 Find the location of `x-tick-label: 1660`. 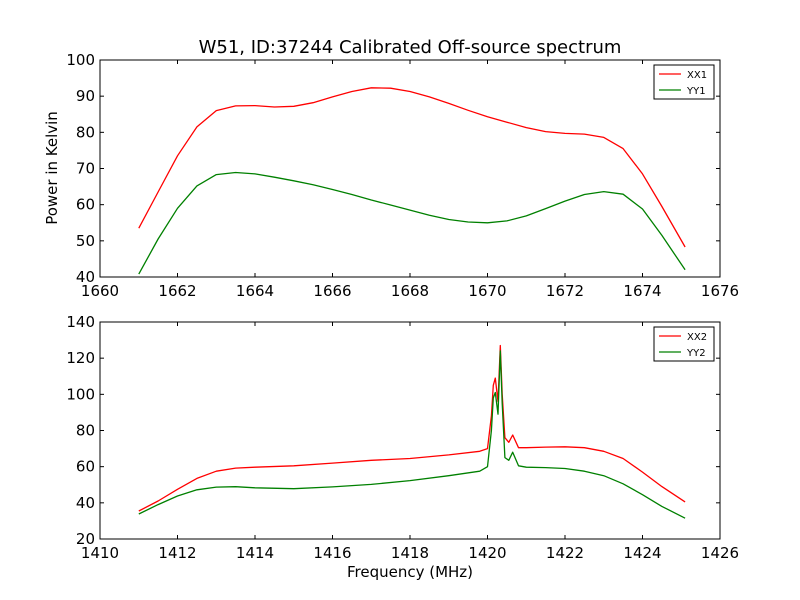

x-tick-label: 1660 is located at coordinates (100, 291).